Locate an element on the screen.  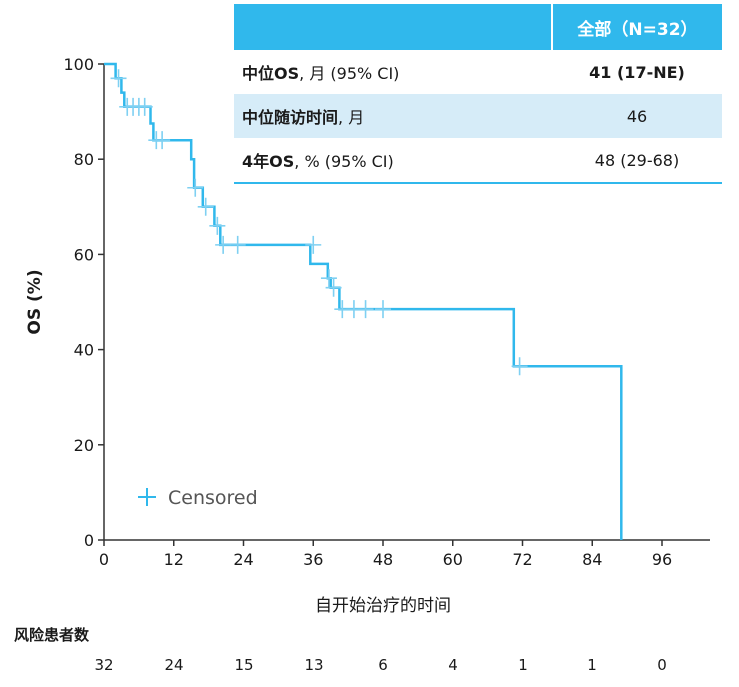
row-label: 中位随访时间, 月 is located at coordinates (393, 116).